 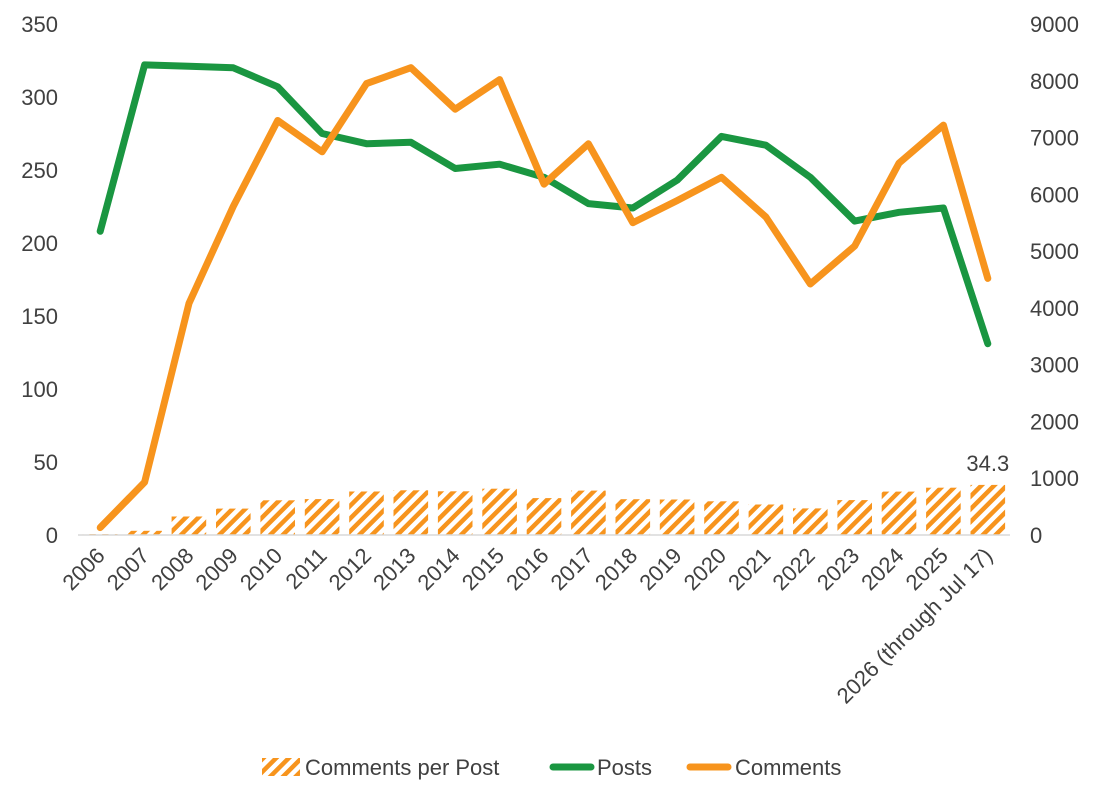 I want to click on x-tick-2019: 2019, so click(x=660, y=569).